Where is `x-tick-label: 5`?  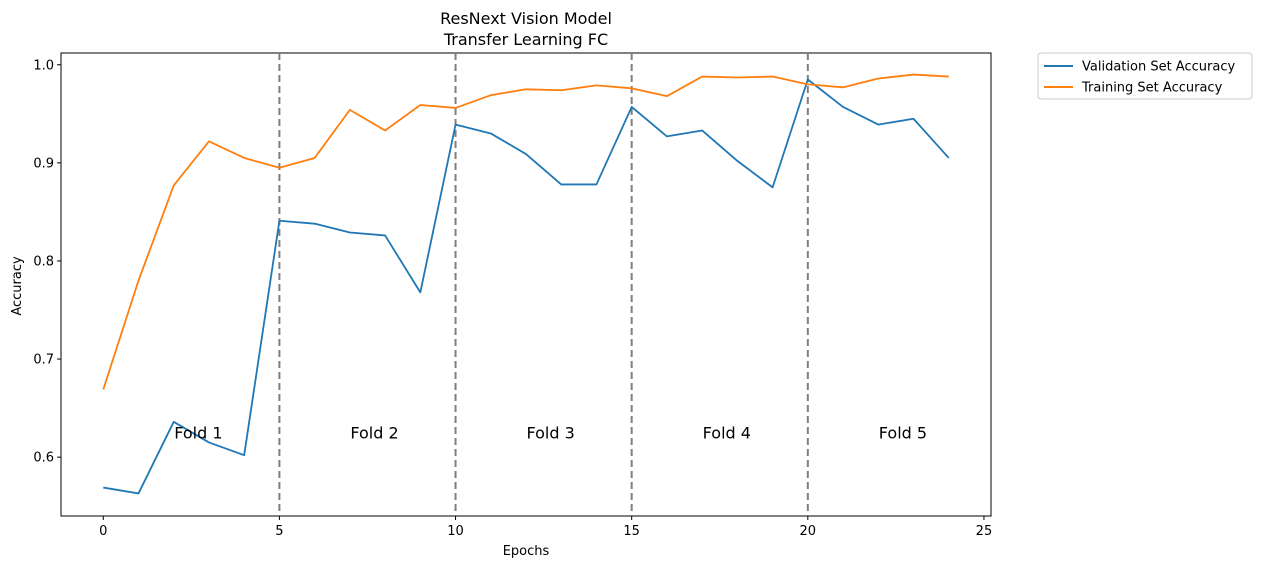
x-tick-label: 5 is located at coordinates (279, 531).